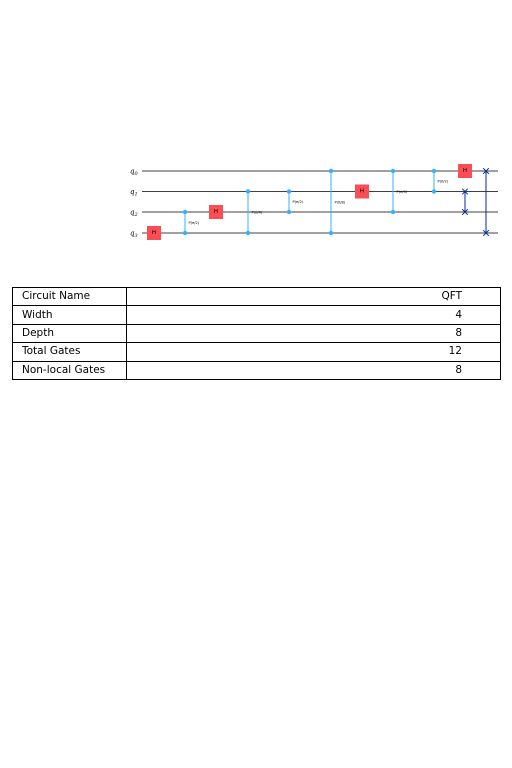 The height and width of the screenshot is (768, 512). I want to click on controlled-phase-gate: P(π/8), so click(337, 202).